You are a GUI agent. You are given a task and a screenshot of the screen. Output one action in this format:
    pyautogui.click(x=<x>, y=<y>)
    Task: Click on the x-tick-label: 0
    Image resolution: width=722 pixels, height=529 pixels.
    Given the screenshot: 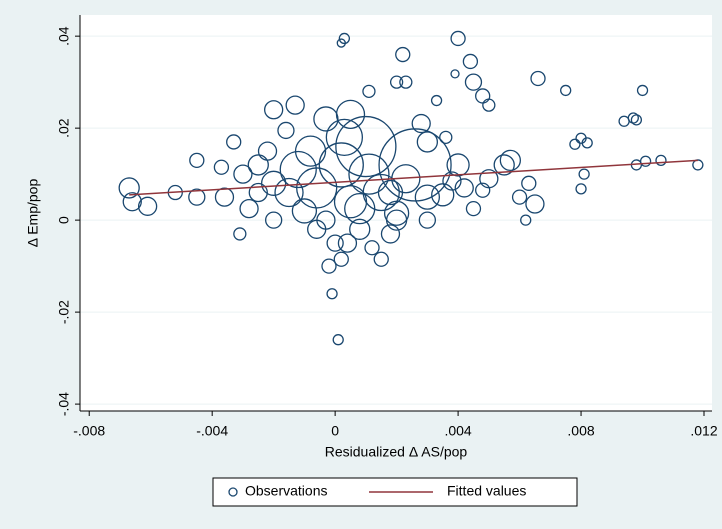 What is the action you would take?
    pyautogui.click(x=335, y=431)
    